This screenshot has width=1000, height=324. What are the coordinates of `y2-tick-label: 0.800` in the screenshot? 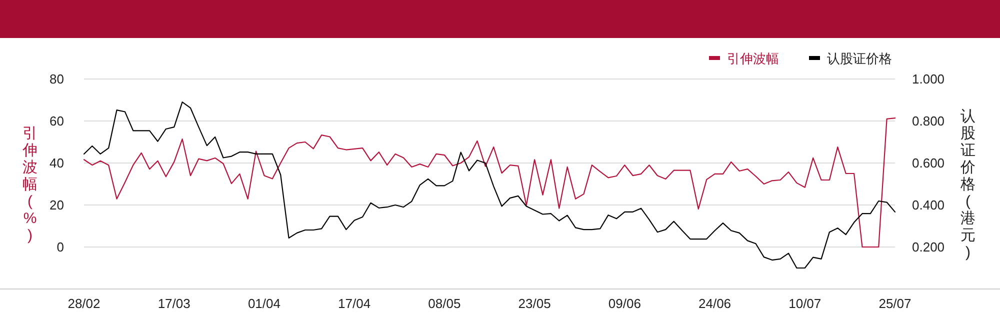 It's located at (928, 121).